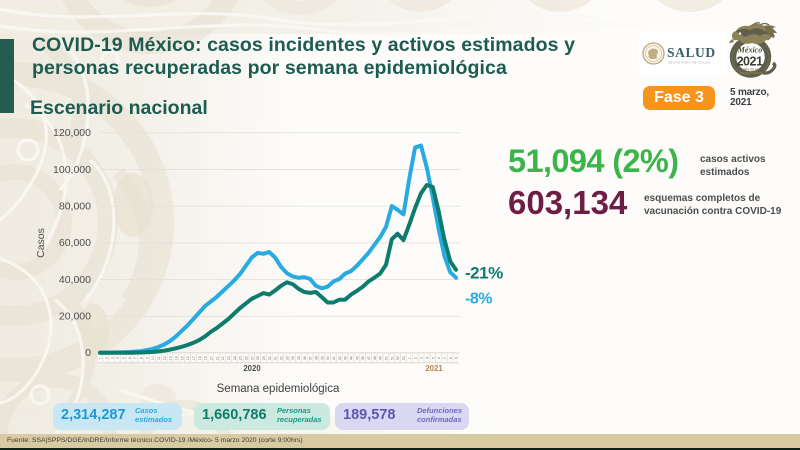 The width and height of the screenshot is (800, 450). What do you see at coordinates (293, 358) in the screenshot?
I see `svg-text: 34` at bounding box center [293, 358].